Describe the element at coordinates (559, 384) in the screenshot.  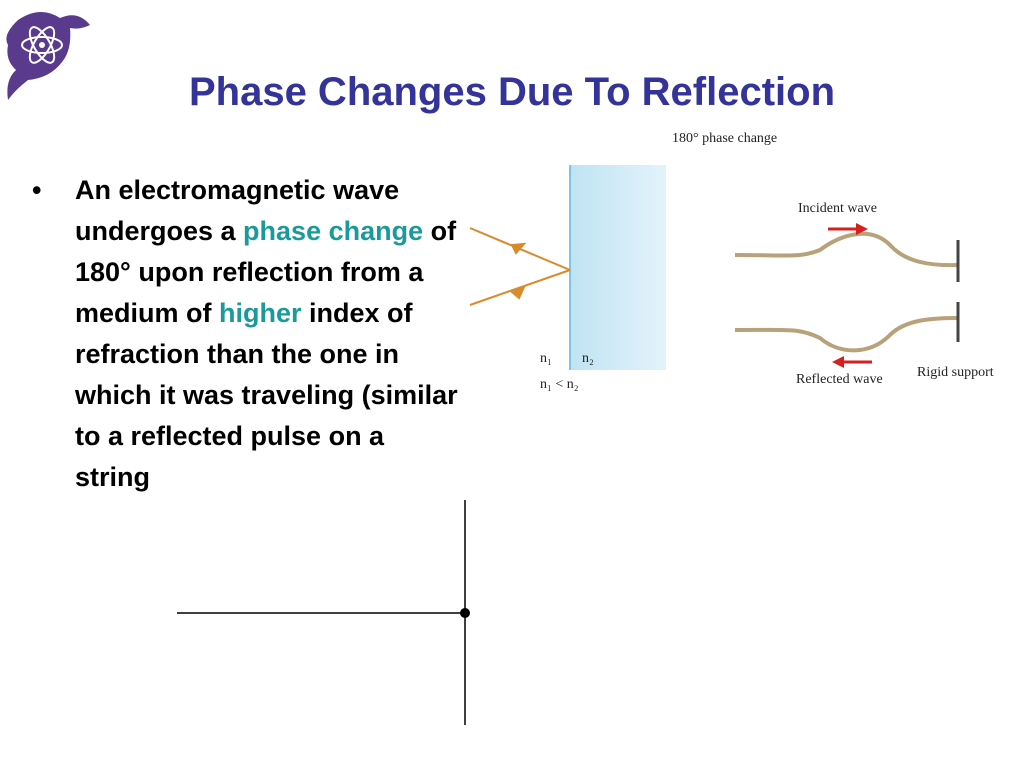
I see `relation-label: n₁ < n₂` at that location.